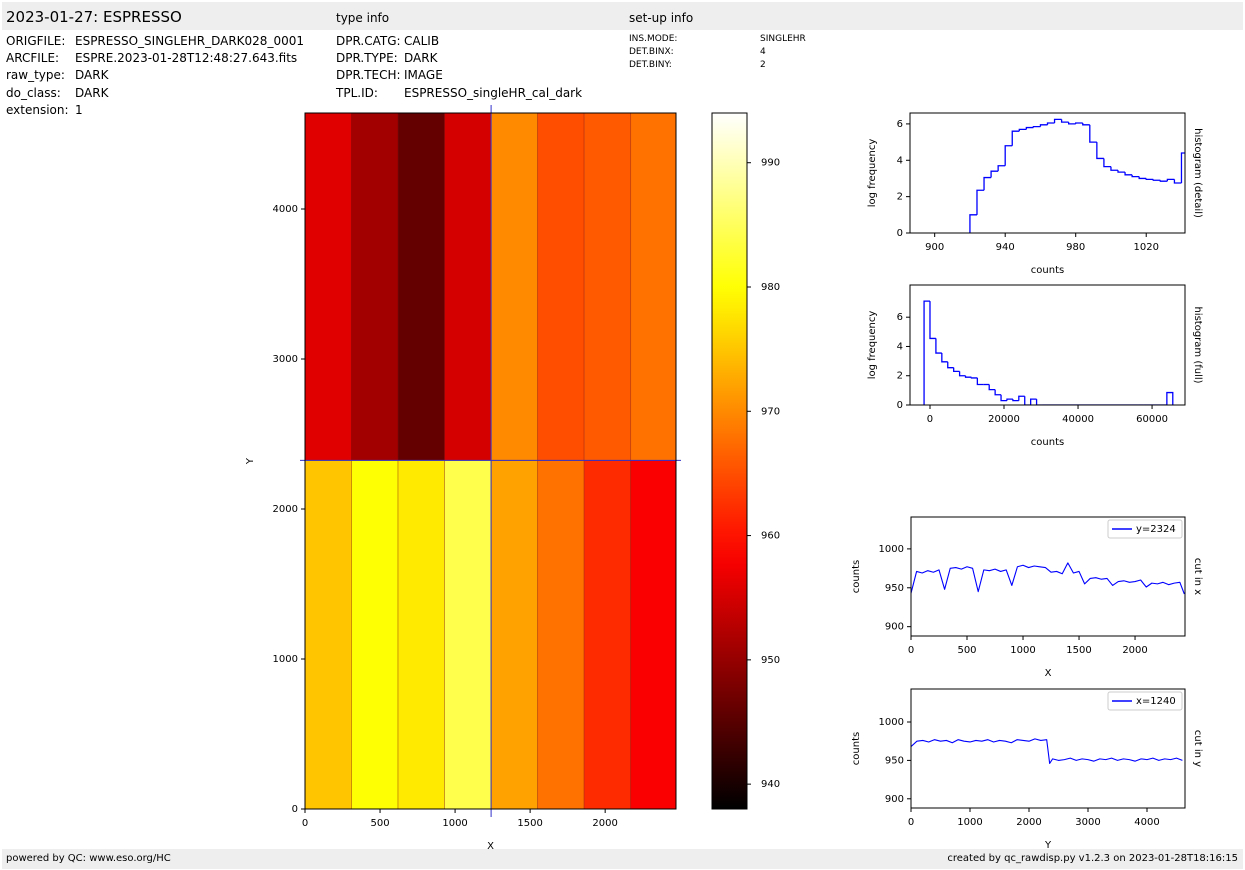 The height and width of the screenshot is (870, 1245). Describe the element at coordinates (650, 64) in the screenshot. I see `info-key: DET.BINY:` at that location.